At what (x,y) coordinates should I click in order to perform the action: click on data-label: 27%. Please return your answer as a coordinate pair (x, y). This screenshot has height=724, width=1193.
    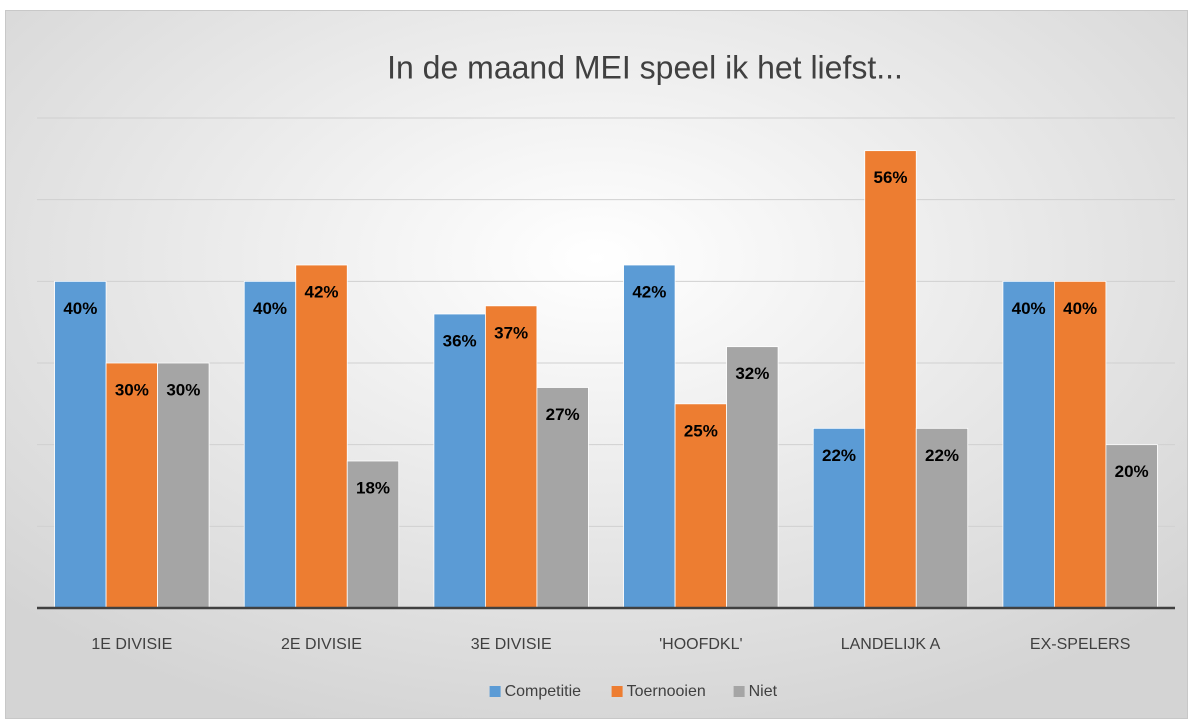
    Looking at the image, I should click on (563, 414).